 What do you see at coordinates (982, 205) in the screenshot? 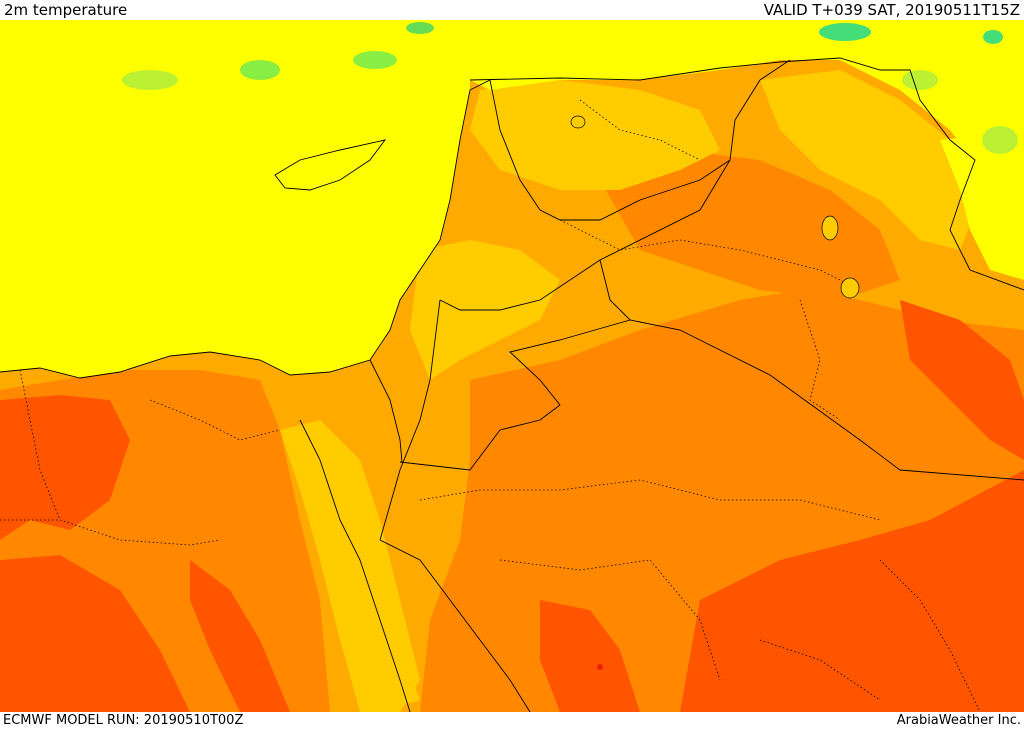
I see `iran-yellow` at bounding box center [982, 205].